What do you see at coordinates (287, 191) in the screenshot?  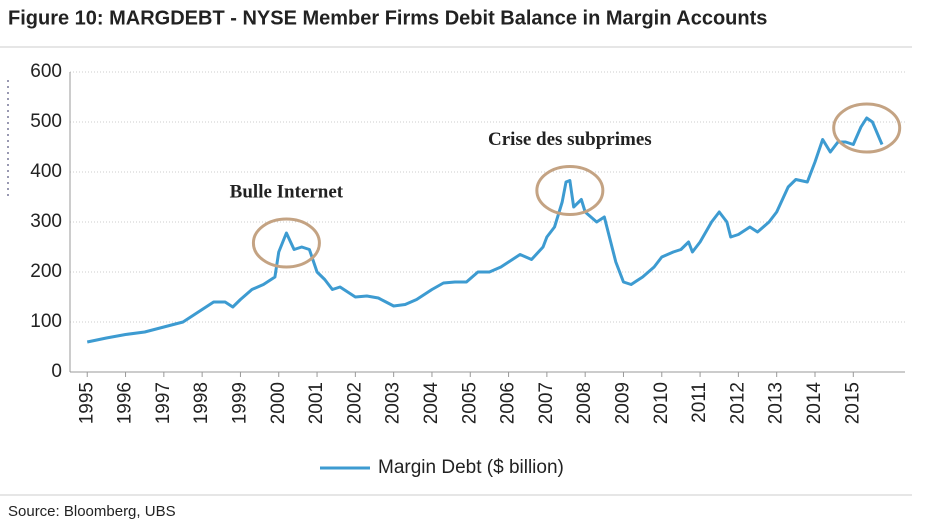 I see `annotation: Bulle Internet` at bounding box center [287, 191].